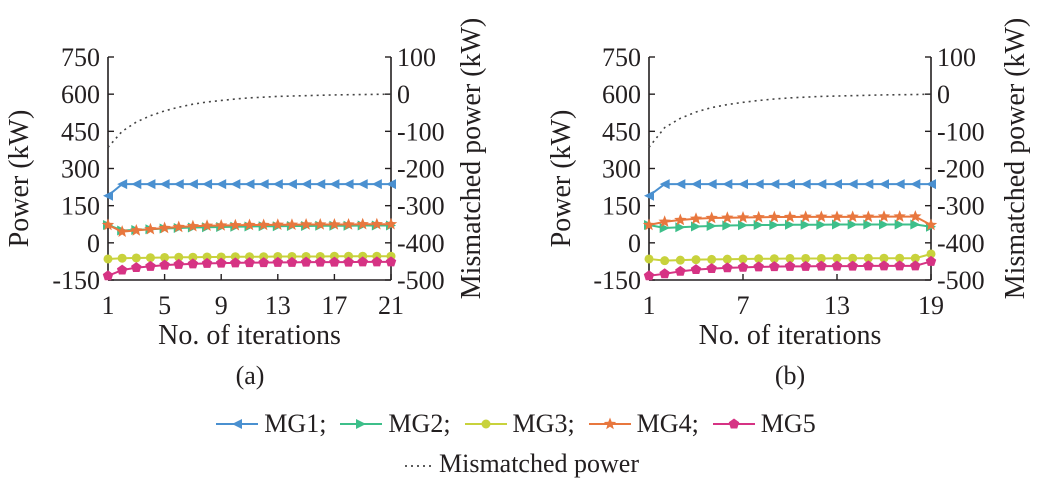 This screenshot has height=484, width=1042. I want to click on x-tick-label: 13, so click(837, 305).